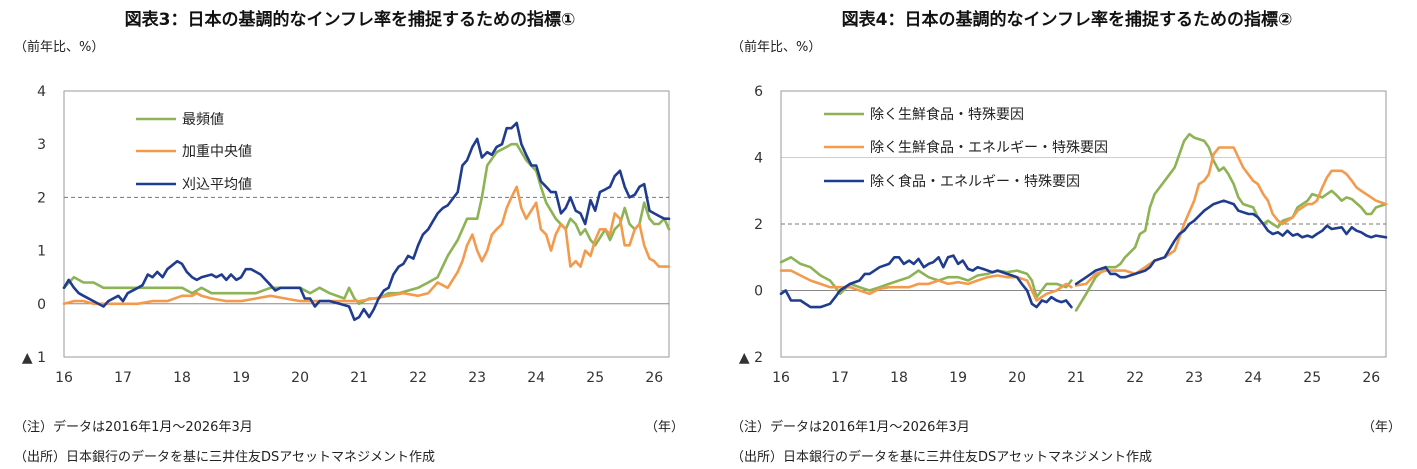  What do you see at coordinates (350, 20) in the screenshot?
I see `chart-title: 図表3：日本の基調的なインフレ率を捕捉するための指標①` at bounding box center [350, 20].